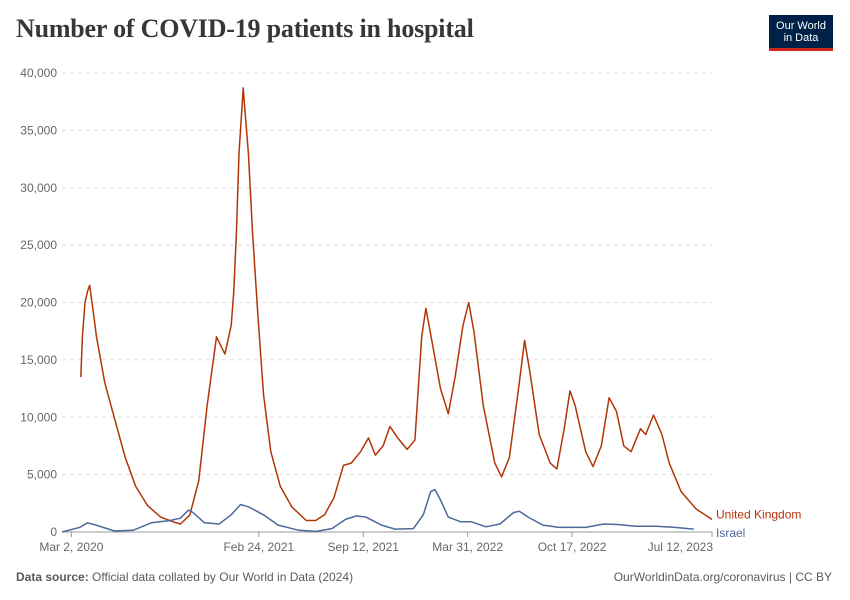  What do you see at coordinates (71, 547) in the screenshot?
I see `x-tick-label: Mar 2, 2020` at bounding box center [71, 547].